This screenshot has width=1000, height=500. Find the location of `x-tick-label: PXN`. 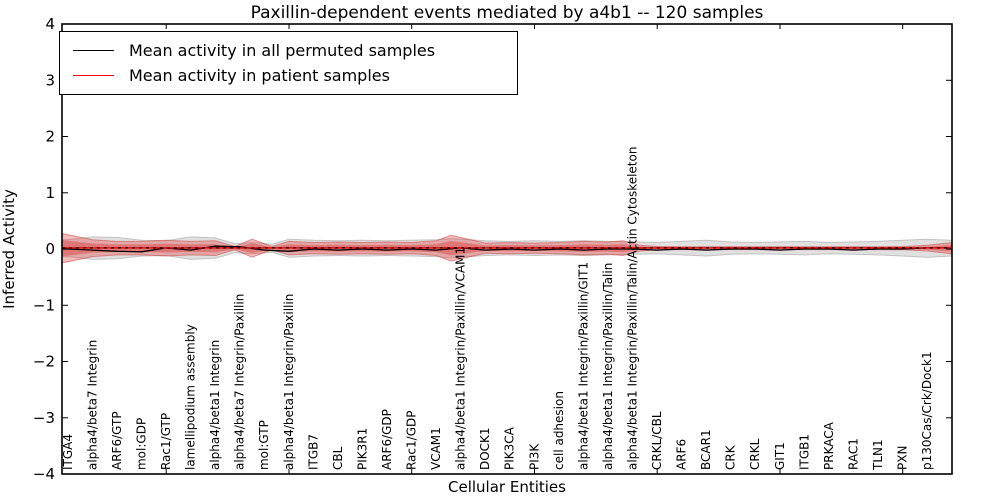

x-tick-label: PXN is located at coordinates (903, 458).